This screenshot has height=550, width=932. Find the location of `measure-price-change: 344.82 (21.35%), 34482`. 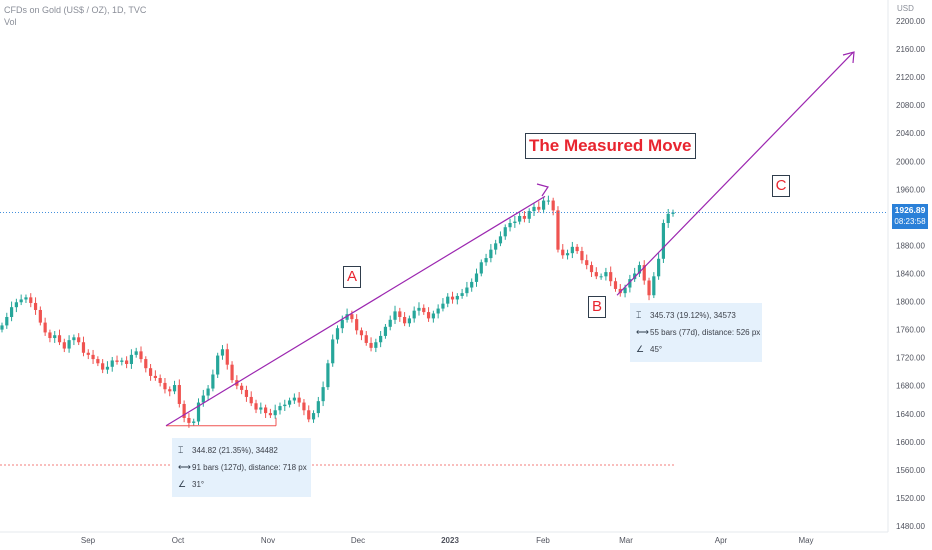

measure-price-change: 344.82 (21.35%), 34482 is located at coordinates (235, 450).